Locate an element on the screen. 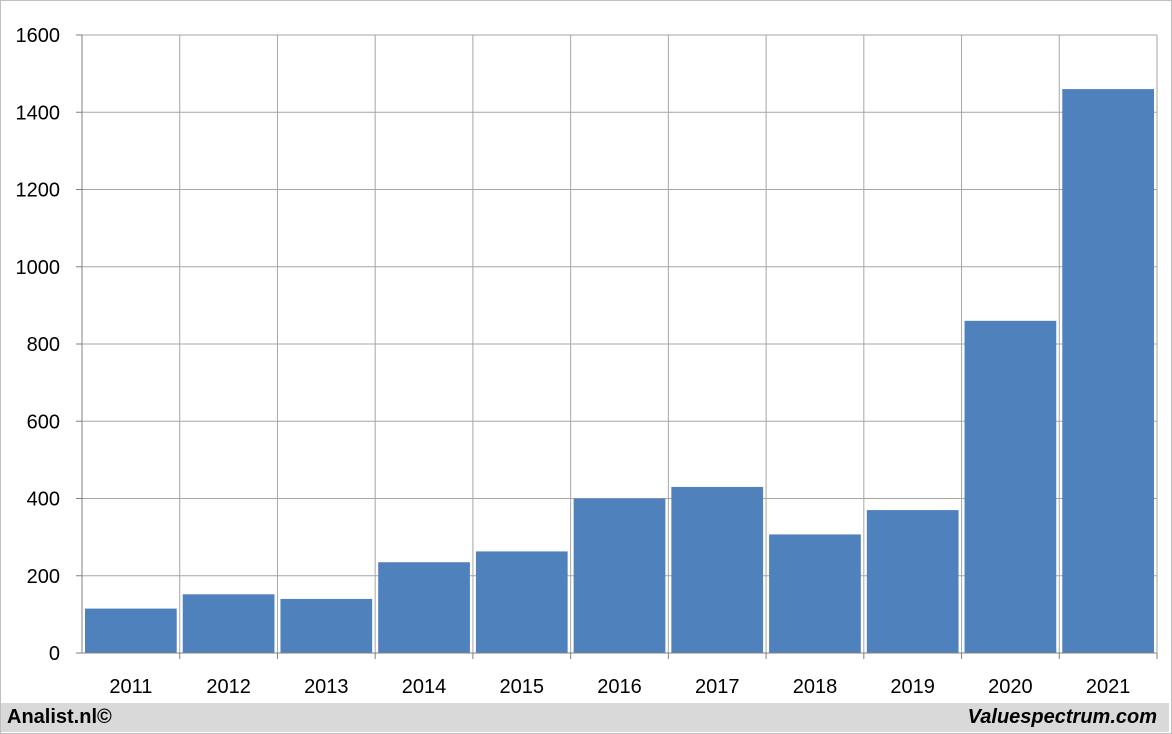 The image size is (1172, 734). y-tick-label: 1600 is located at coordinates (38, 36).